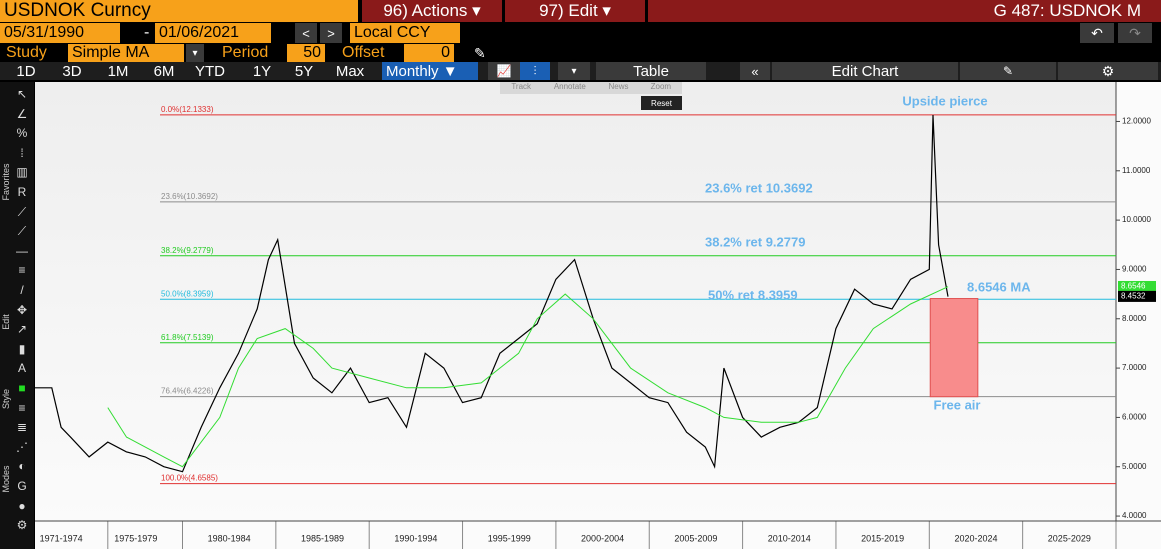 The height and width of the screenshot is (549, 1161). I want to click on ticker: USDNOK Curncy, so click(179, 11).